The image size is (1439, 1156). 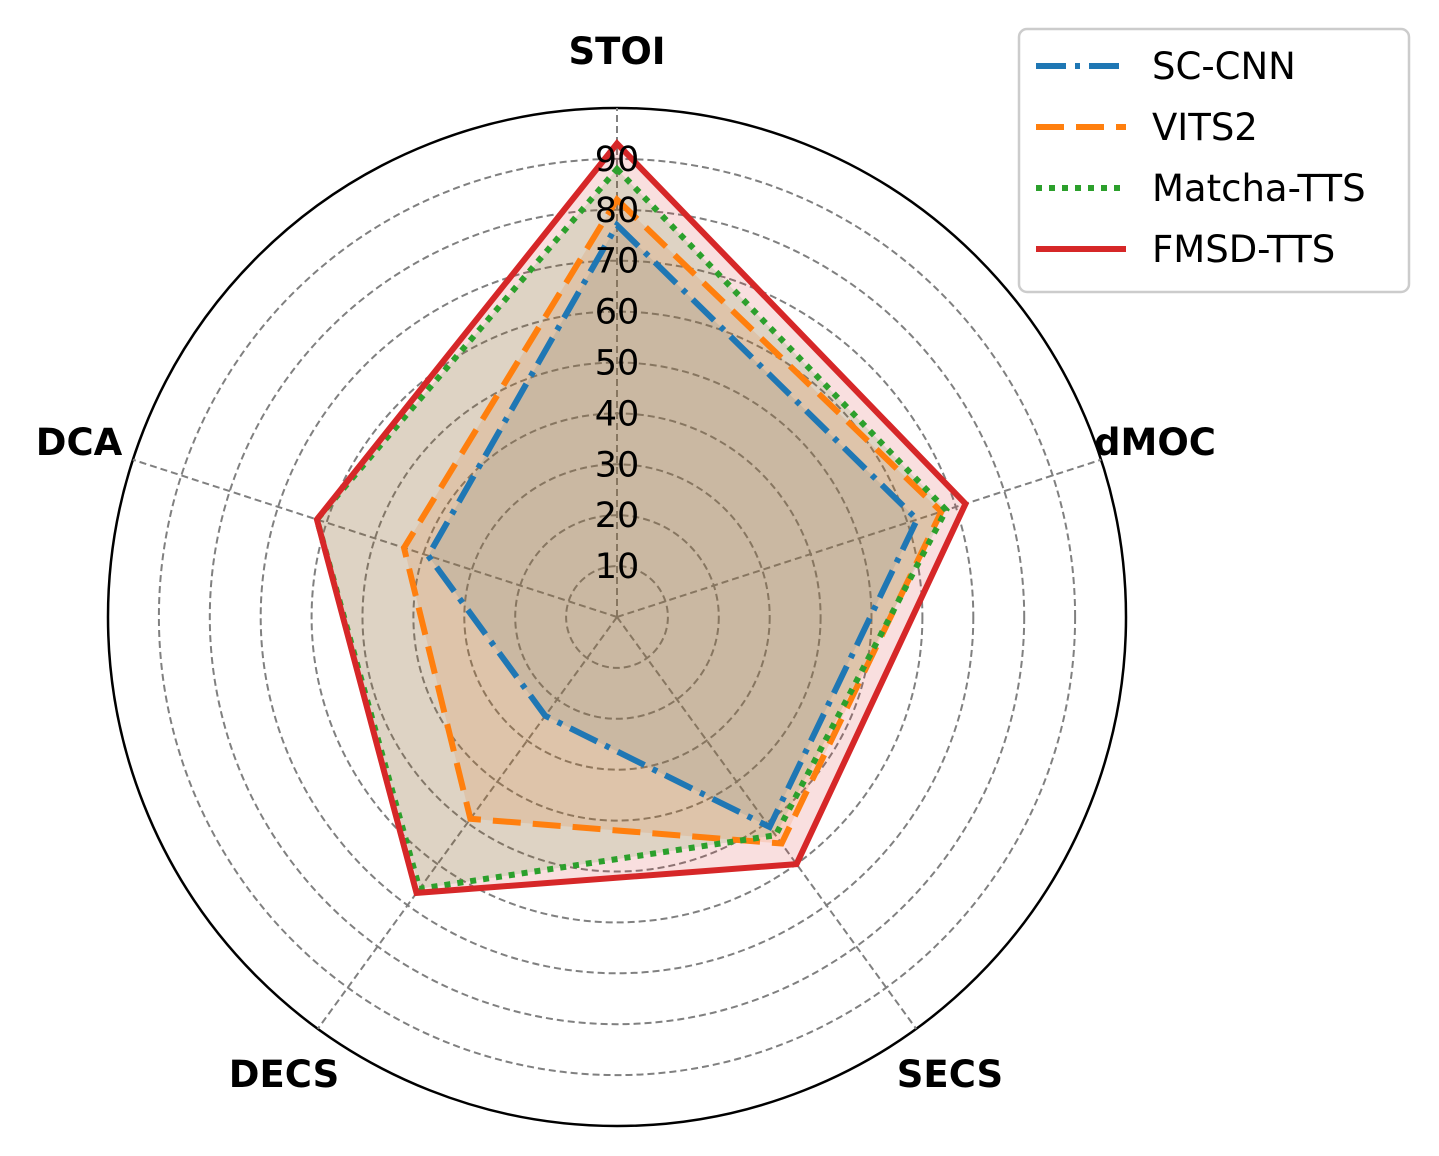 I want to click on axis-label-stoi: STOI, so click(x=616, y=51).